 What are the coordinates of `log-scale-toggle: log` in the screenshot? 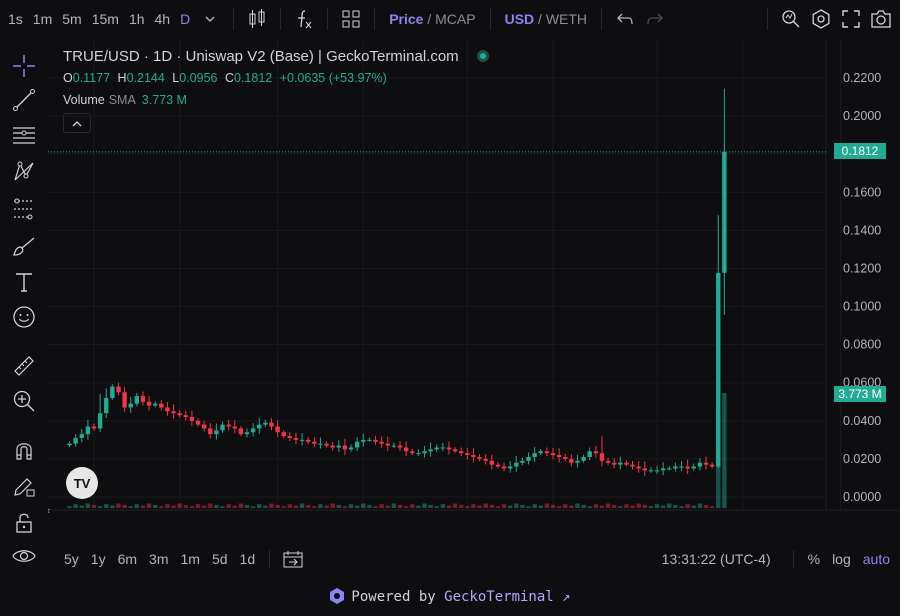 It's located at (841, 559).